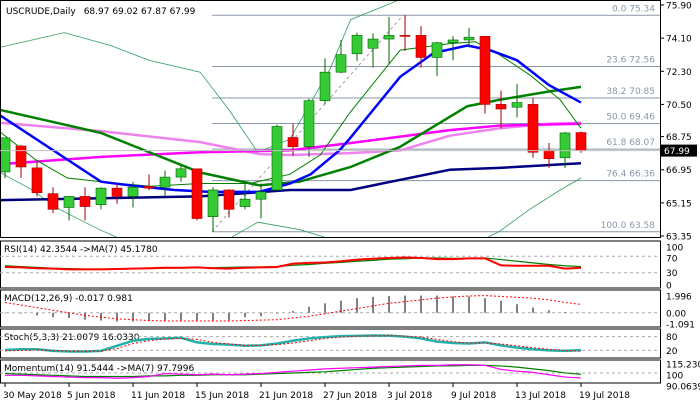 This screenshot has width=700, height=400. Describe the element at coordinates (679, 298) in the screenshot. I see `macd-tick-label: 1.996` at that location.